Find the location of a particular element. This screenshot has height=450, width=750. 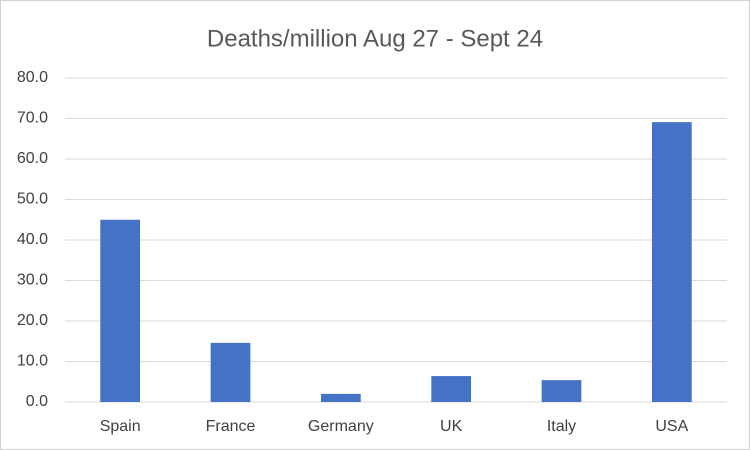

y-tick-label: 0.0 is located at coordinates (37, 401).